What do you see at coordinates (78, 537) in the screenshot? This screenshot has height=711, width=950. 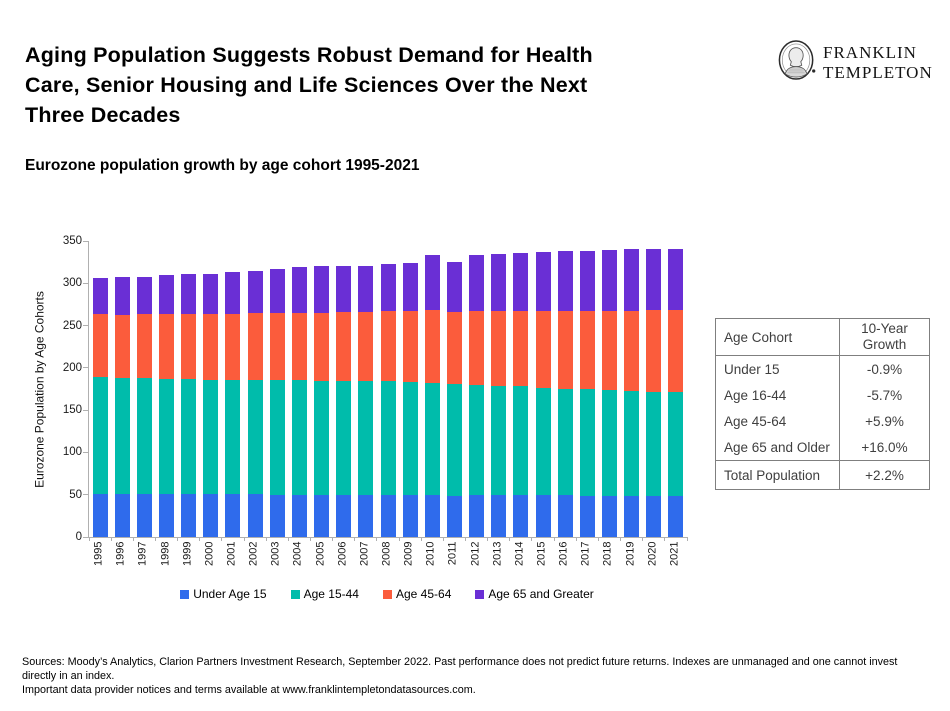 I see `y-tick-label: 0` at bounding box center [78, 537].